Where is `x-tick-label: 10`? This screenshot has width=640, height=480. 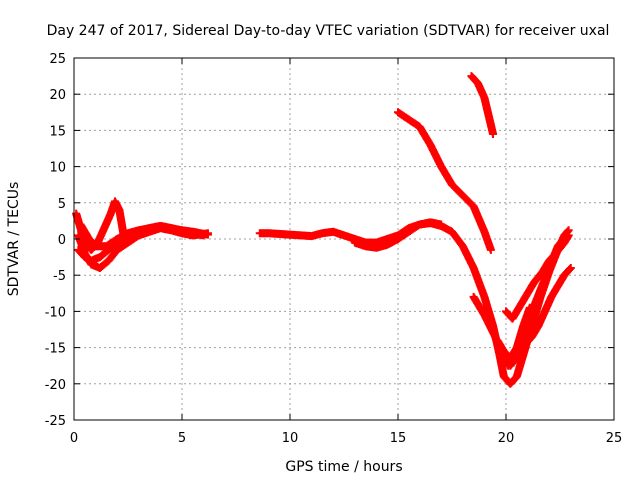 x-tick-label: 10 is located at coordinates (290, 438).